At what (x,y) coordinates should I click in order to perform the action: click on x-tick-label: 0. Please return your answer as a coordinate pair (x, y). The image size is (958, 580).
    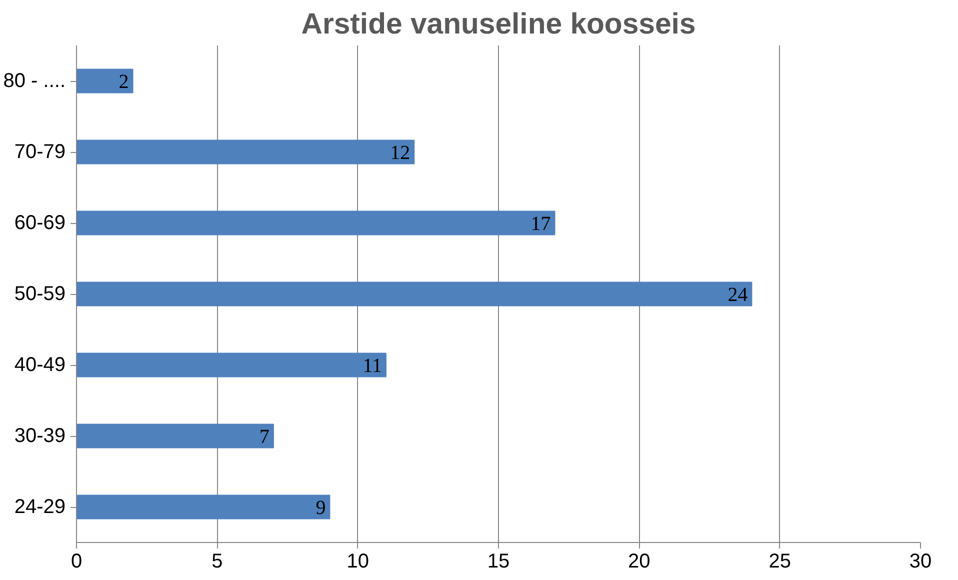
    Looking at the image, I should click on (76, 561).